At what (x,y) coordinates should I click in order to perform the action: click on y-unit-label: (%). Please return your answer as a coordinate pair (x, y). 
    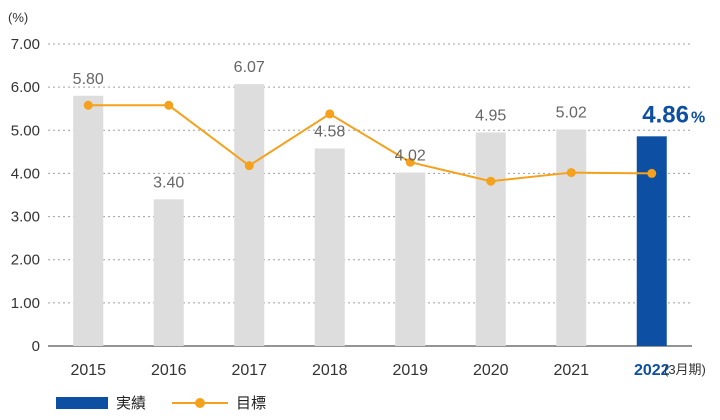
    Looking at the image, I should click on (18, 17).